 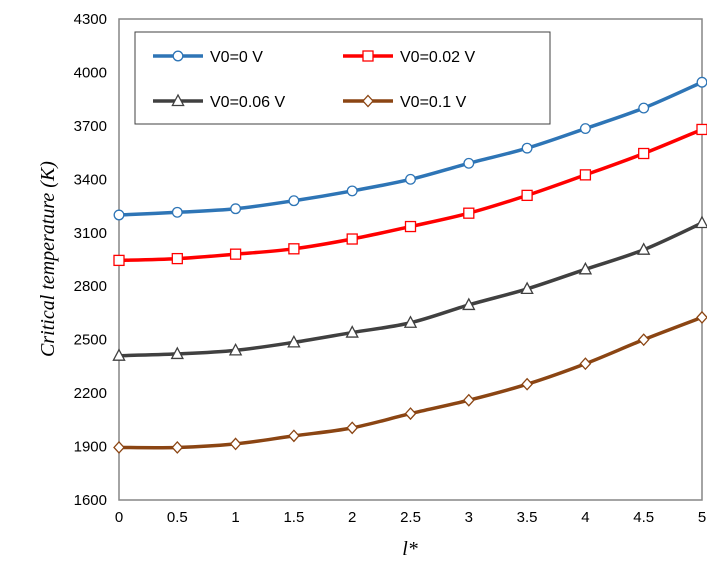 I want to click on x-tick-label: 3.5, so click(x=527, y=517).